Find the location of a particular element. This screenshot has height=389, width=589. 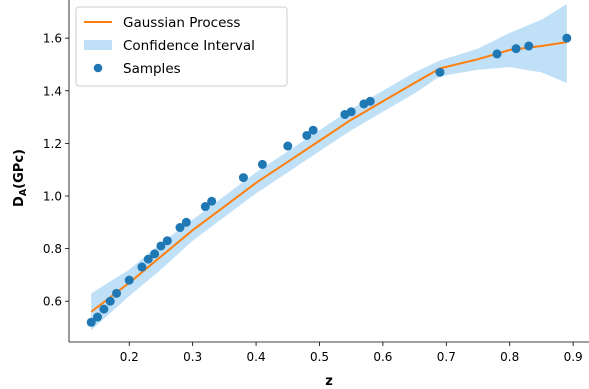

y-axis-label-subscript: A is located at coordinates (23, 192).